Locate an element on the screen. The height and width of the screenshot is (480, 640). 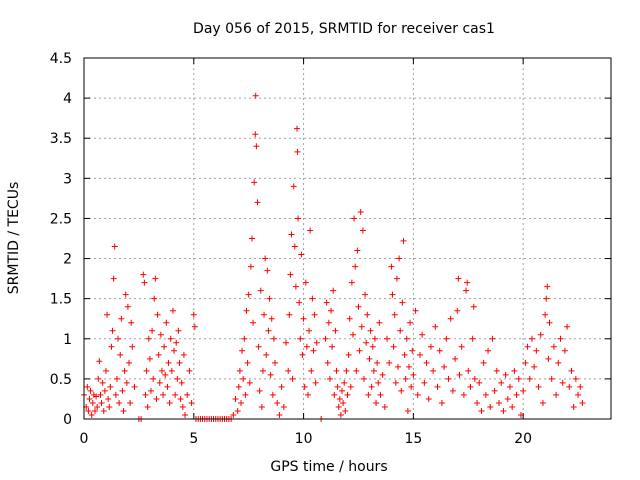
y-tick-label: 3 is located at coordinates (67, 179).